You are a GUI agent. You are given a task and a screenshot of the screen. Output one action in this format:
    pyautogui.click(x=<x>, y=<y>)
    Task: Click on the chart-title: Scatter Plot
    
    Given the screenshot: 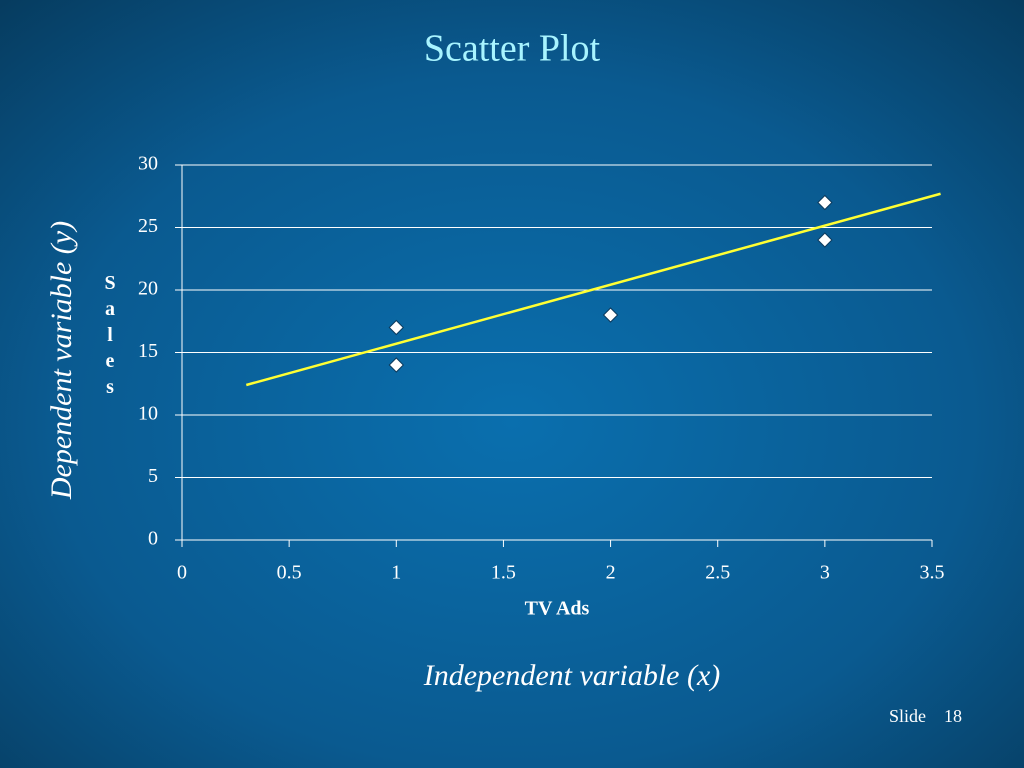 What is the action you would take?
    pyautogui.click(x=512, y=49)
    